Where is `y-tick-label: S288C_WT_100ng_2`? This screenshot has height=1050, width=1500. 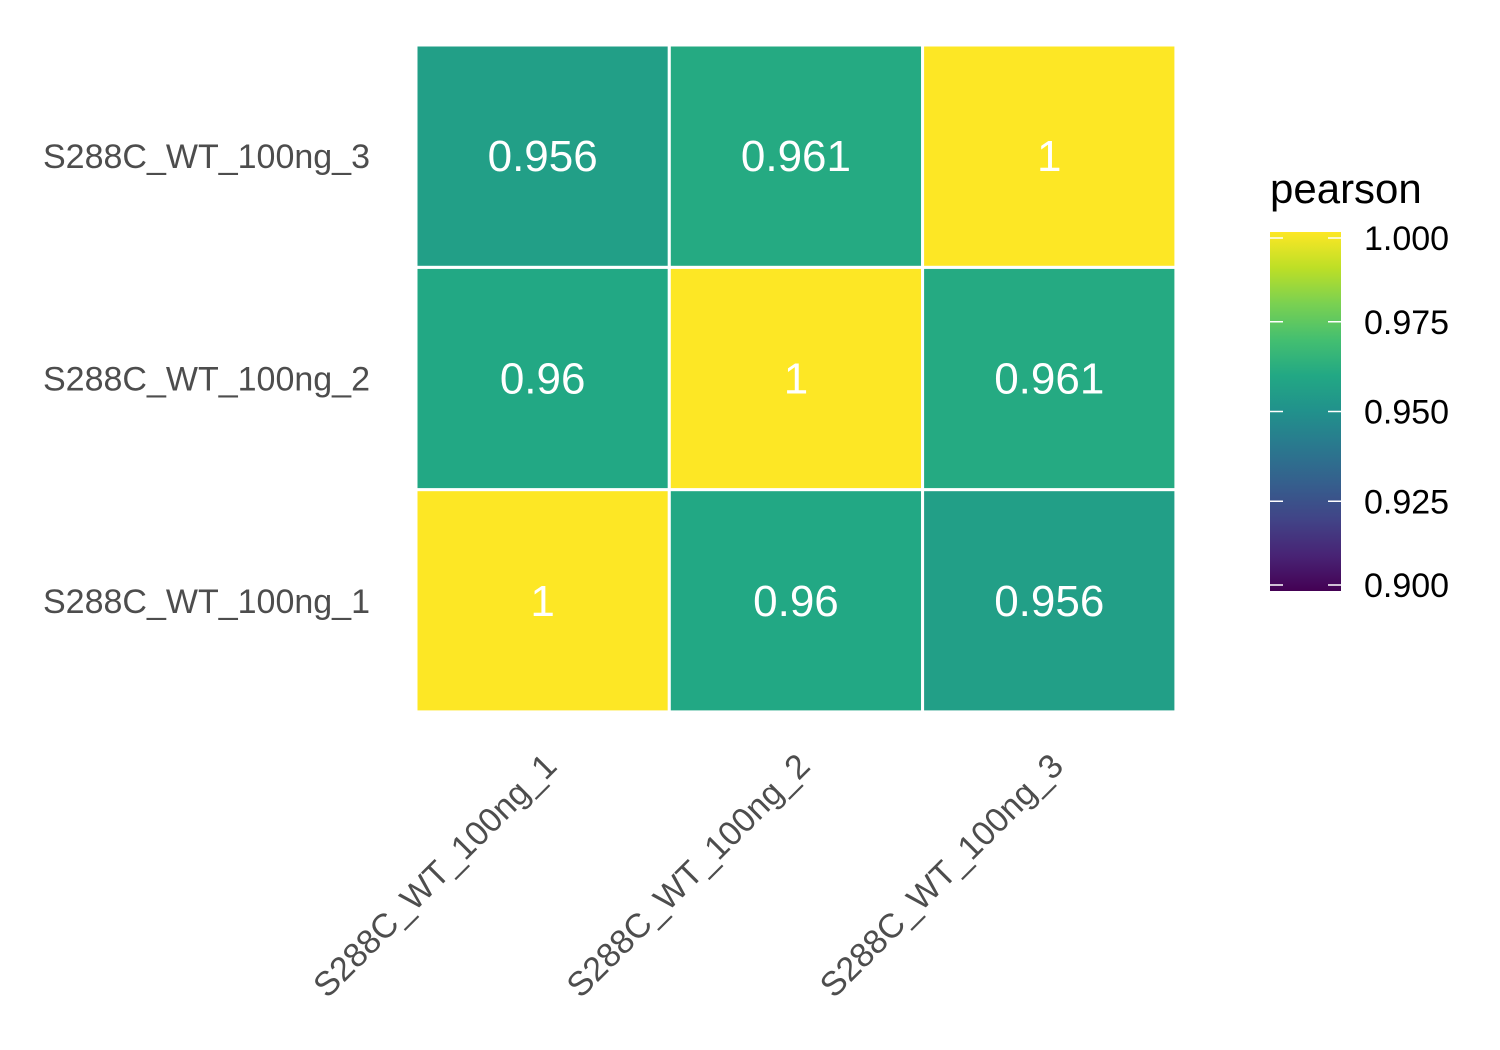 y-tick-label: S288C_WT_100ng_2 is located at coordinates (206, 379).